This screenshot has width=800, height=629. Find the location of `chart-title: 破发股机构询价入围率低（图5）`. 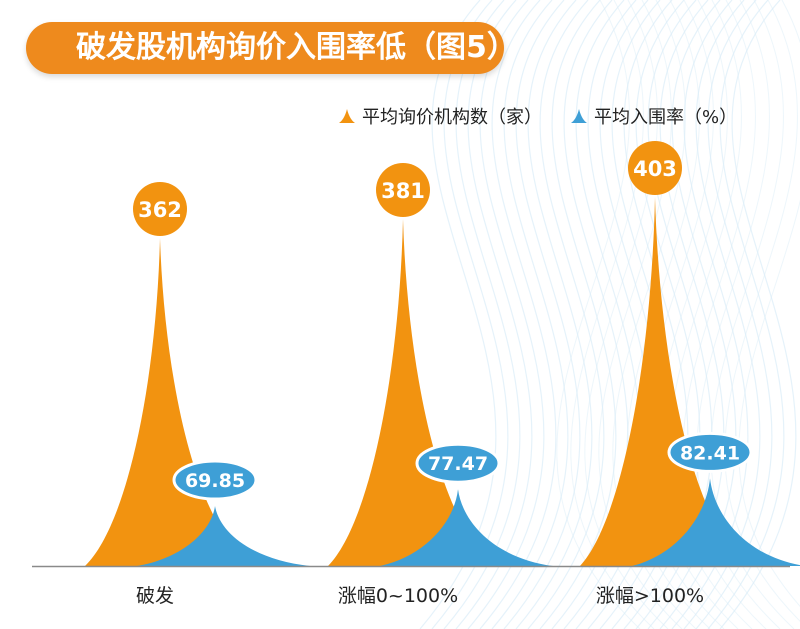

chart-title: 破发股机构询价入围率低（图5） is located at coordinates (296, 47).